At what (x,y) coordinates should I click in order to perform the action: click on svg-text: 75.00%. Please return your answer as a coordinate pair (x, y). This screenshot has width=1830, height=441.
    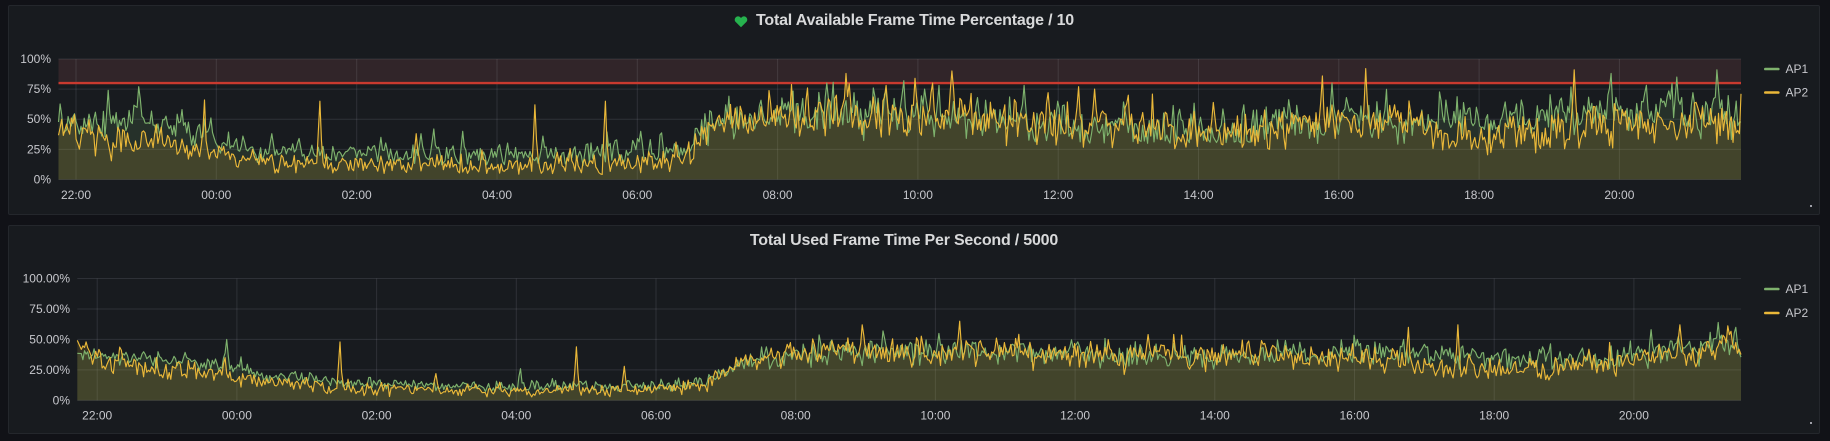
    Looking at the image, I should click on (49, 309).